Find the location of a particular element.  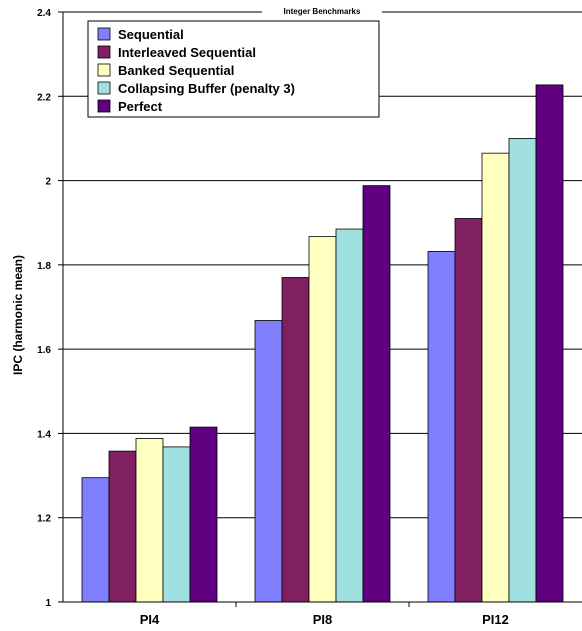

y-tick-label: 1.8 is located at coordinates (44, 266).